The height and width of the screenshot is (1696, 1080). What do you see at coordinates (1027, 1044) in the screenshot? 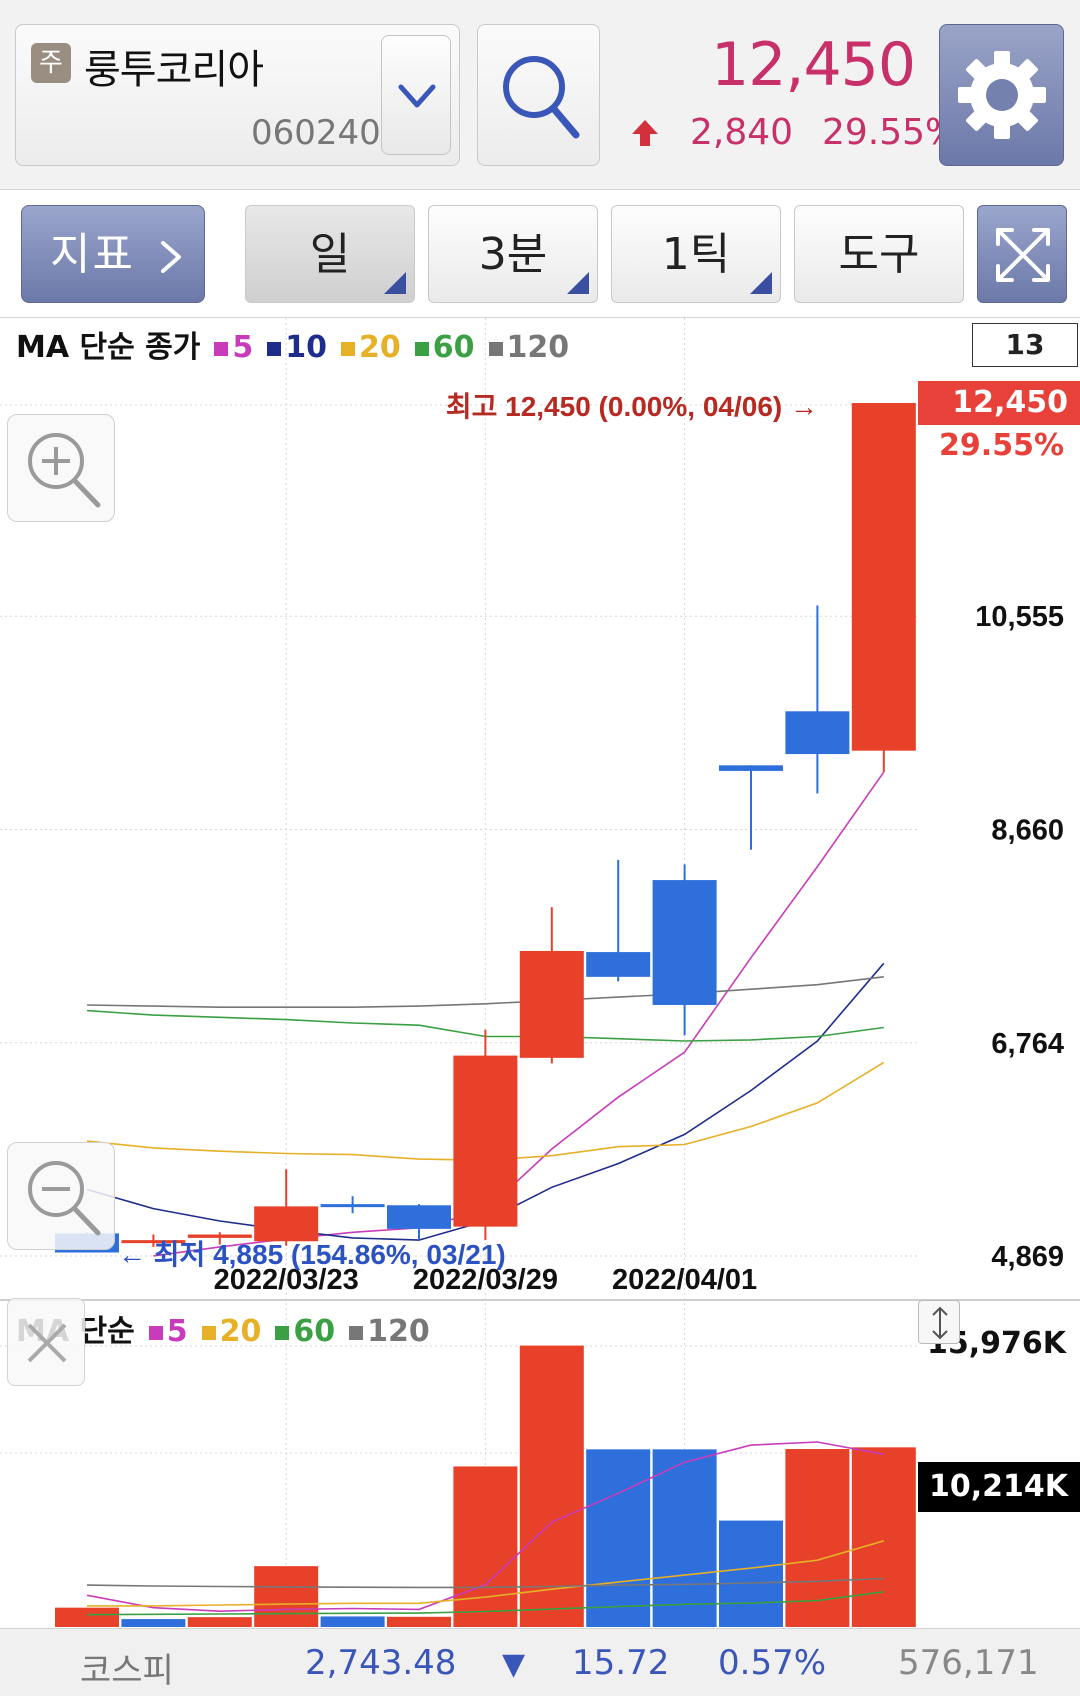
I see `price-axis-tick: 6,764` at bounding box center [1027, 1044].